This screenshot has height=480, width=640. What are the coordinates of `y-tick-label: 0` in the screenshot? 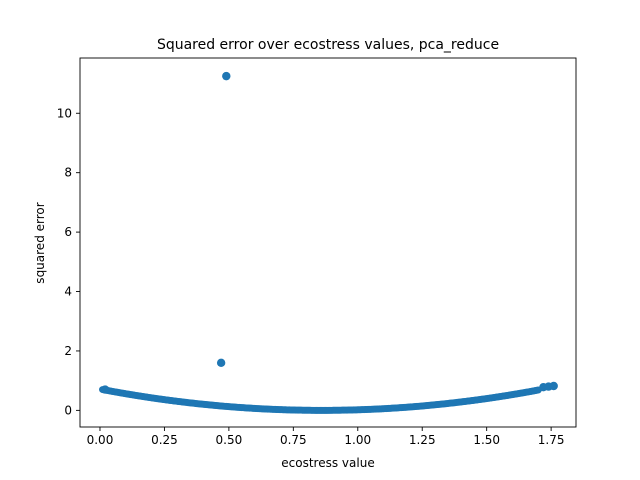 It's located at (68, 410).